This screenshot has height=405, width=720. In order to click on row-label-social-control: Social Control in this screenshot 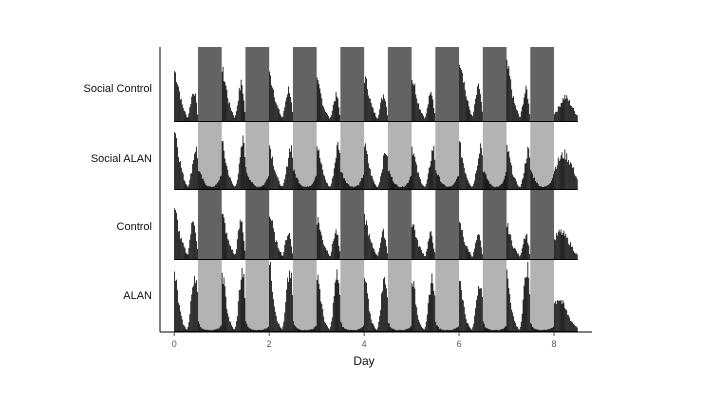, I will do `click(118, 89)`.